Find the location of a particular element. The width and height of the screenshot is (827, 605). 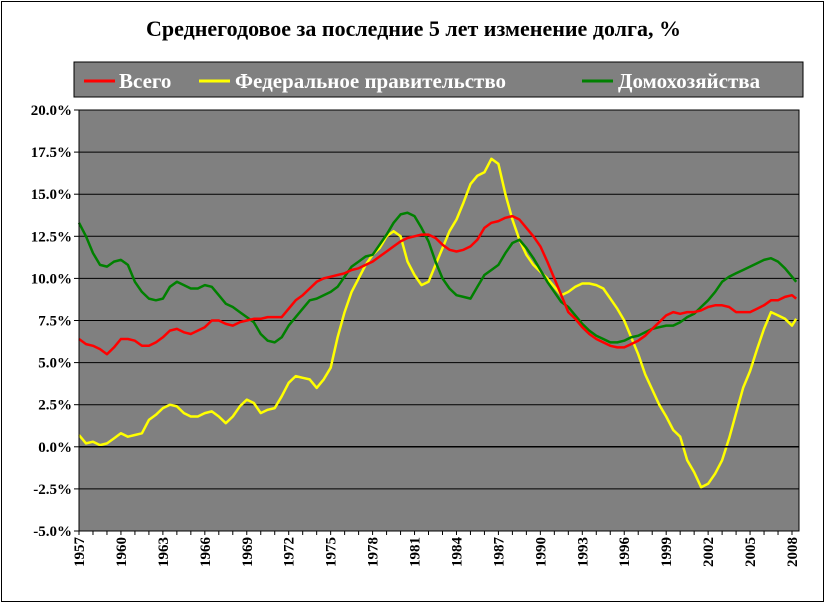

legend-label-households: Домохозяйства is located at coordinates (689, 81).